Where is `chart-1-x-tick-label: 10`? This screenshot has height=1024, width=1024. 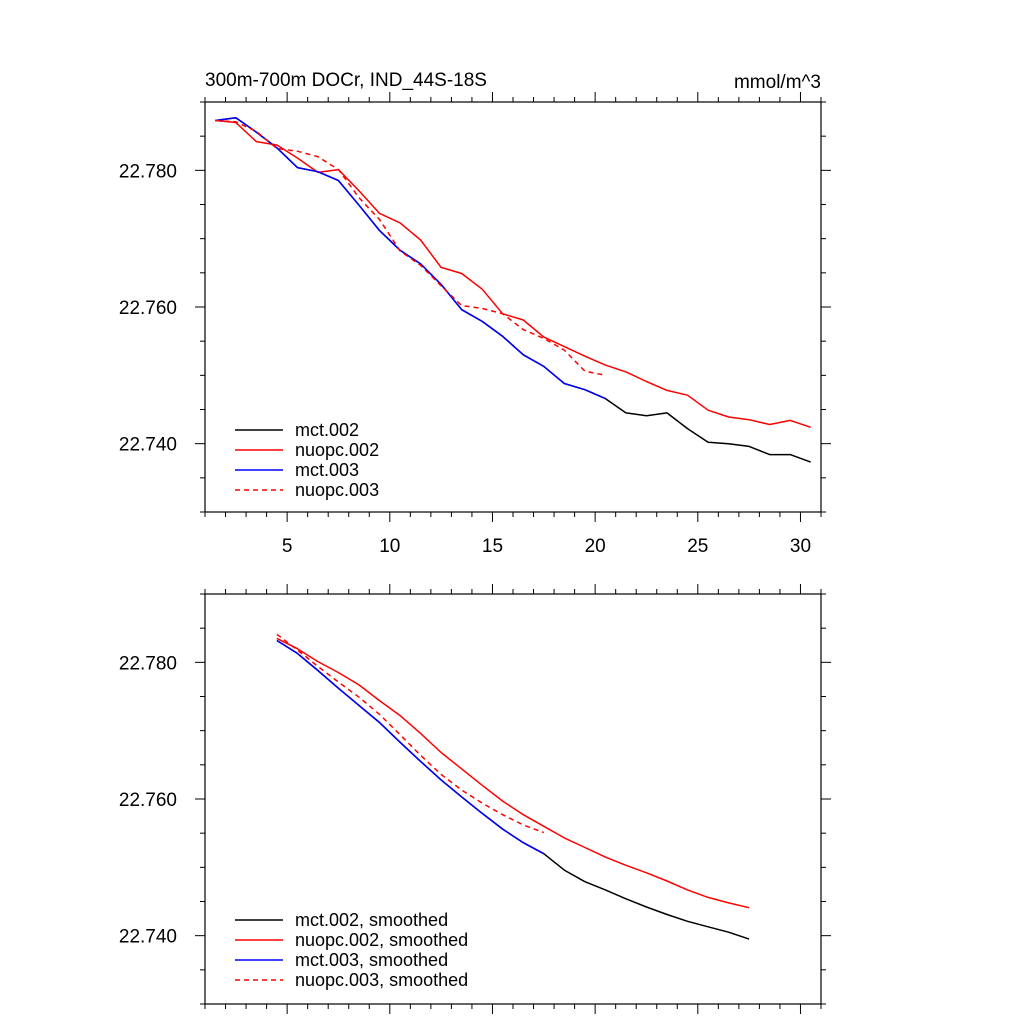
chart-1-x-tick-label: 10 is located at coordinates (389, 546).